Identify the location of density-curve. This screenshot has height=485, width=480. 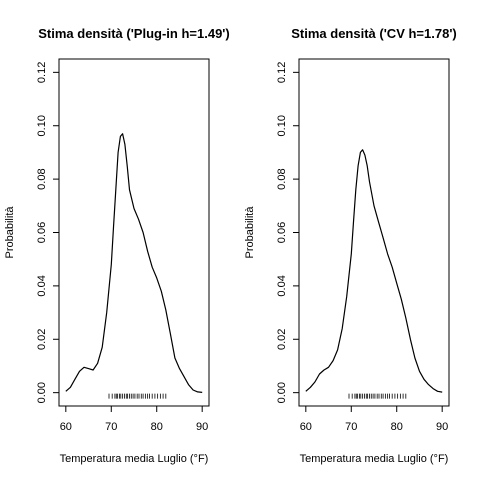
(374, 271).